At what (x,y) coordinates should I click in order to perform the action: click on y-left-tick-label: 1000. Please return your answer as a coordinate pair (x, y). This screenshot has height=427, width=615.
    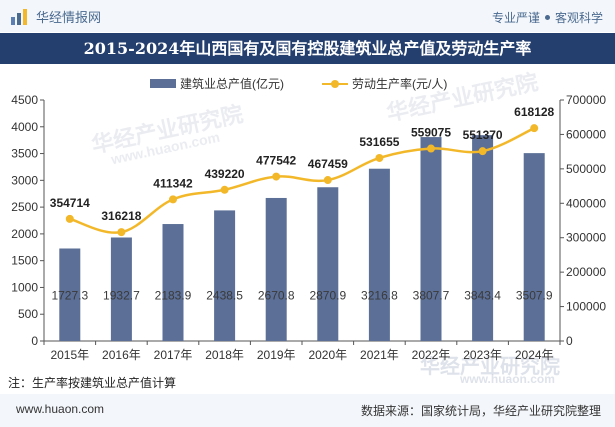
    Looking at the image, I should click on (24, 287).